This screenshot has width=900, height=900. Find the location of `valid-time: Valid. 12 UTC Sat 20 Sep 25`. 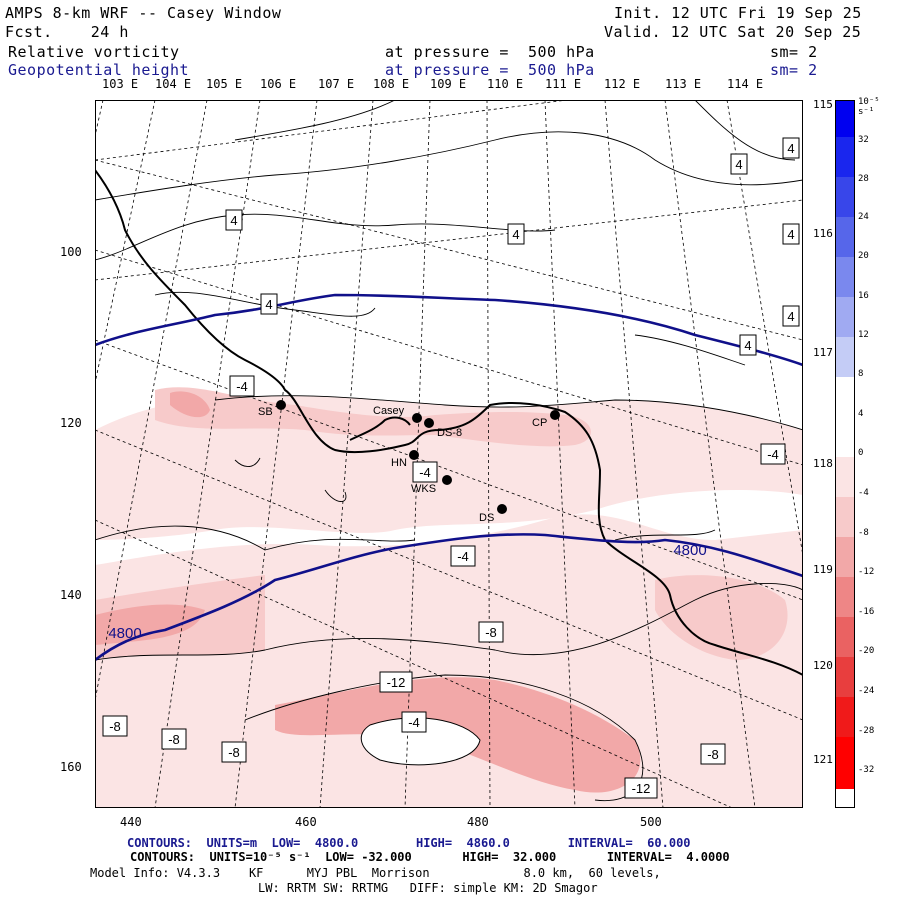

valid-time: Valid. 12 UTC Sat 20 Sep 25 is located at coordinates (733, 32).